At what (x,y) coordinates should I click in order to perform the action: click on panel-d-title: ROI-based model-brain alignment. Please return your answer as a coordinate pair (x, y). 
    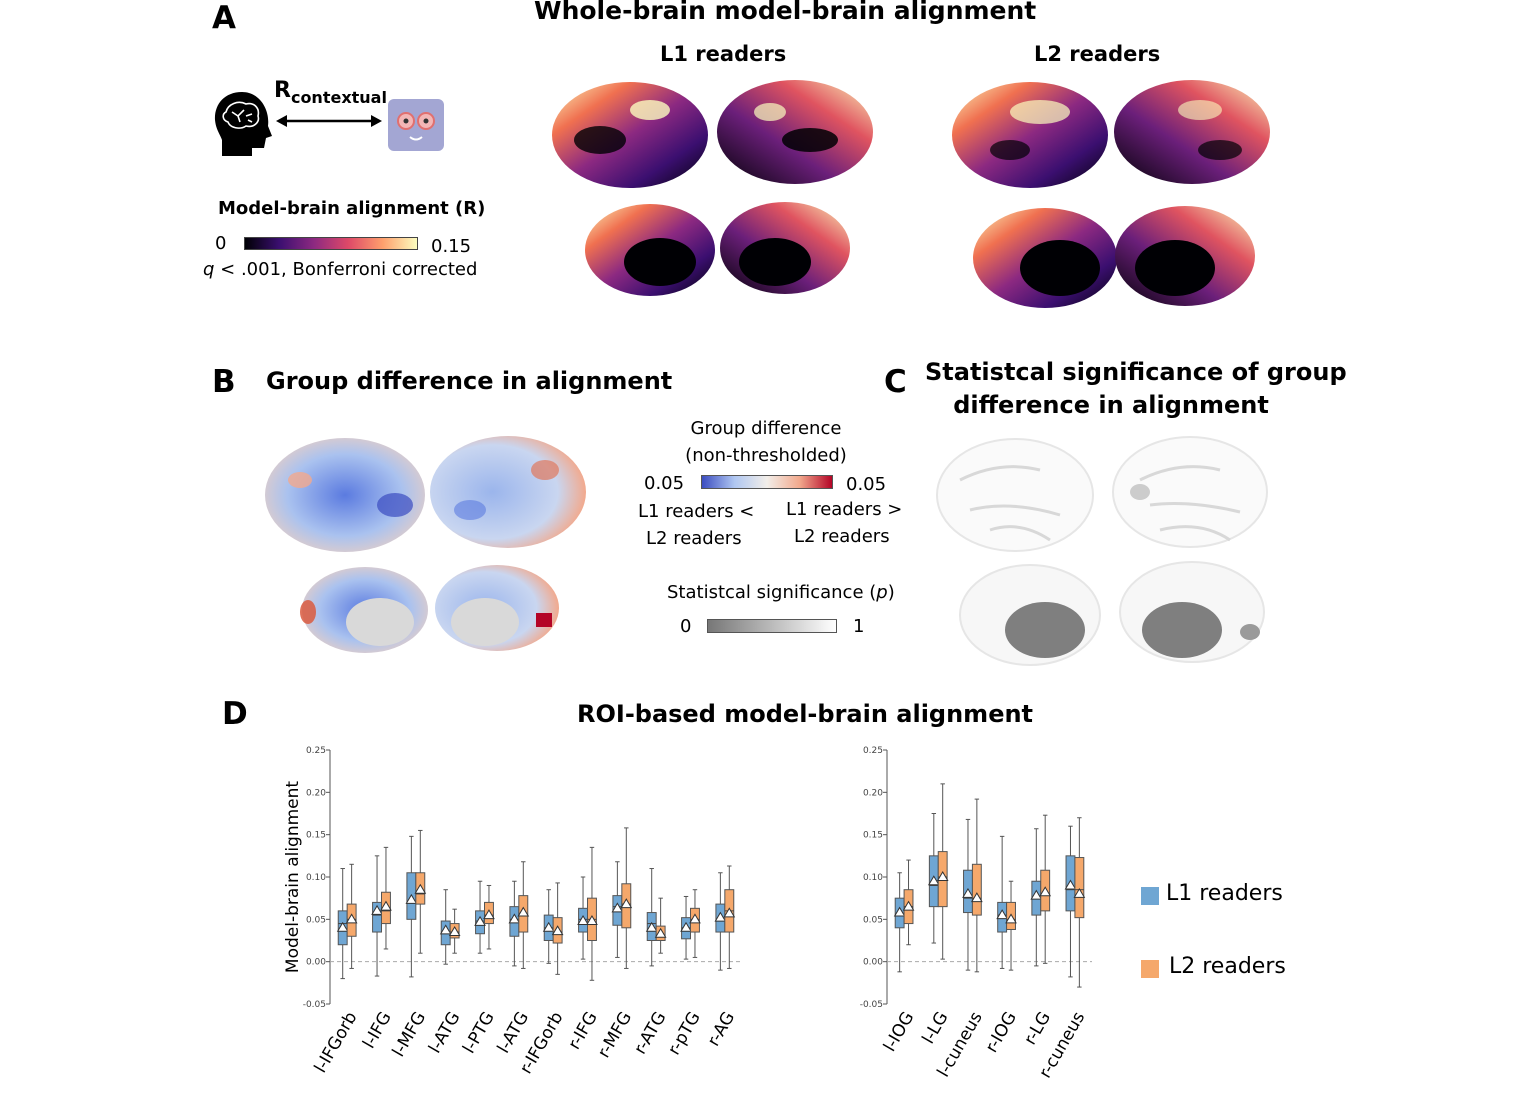
    Looking at the image, I should click on (805, 714).